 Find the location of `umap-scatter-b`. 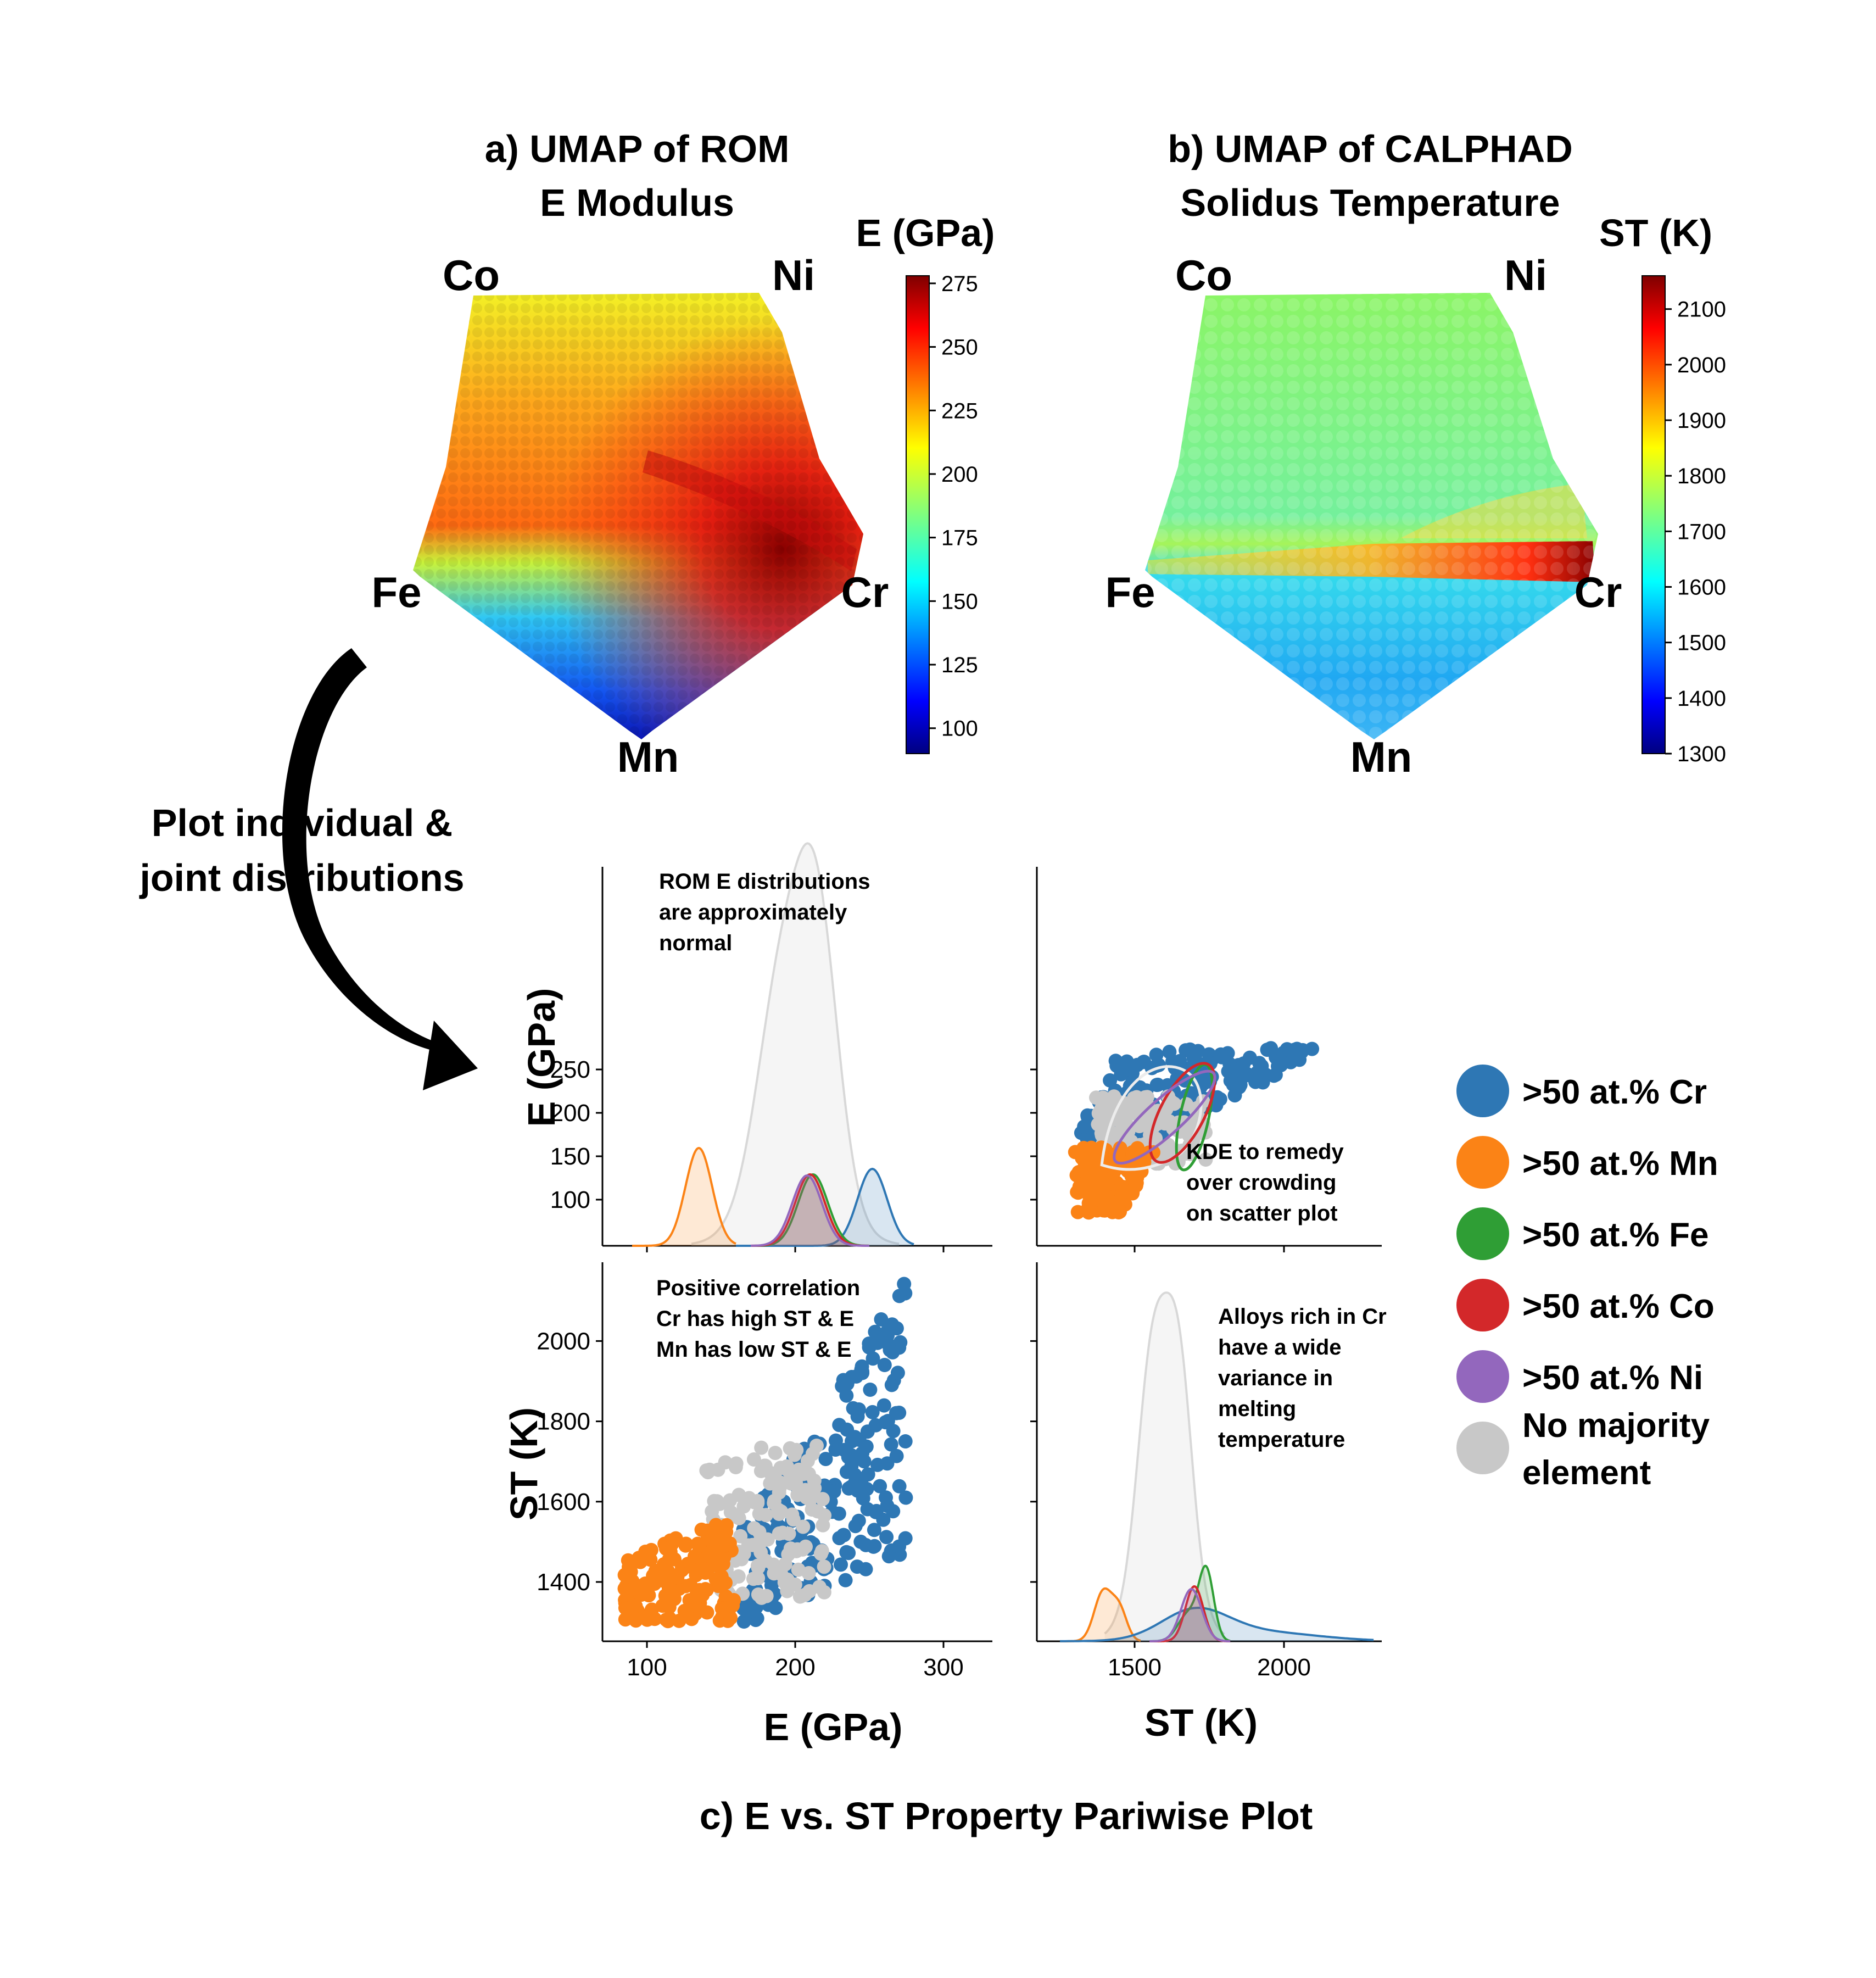

umap-scatter-b is located at coordinates (1371, 516).